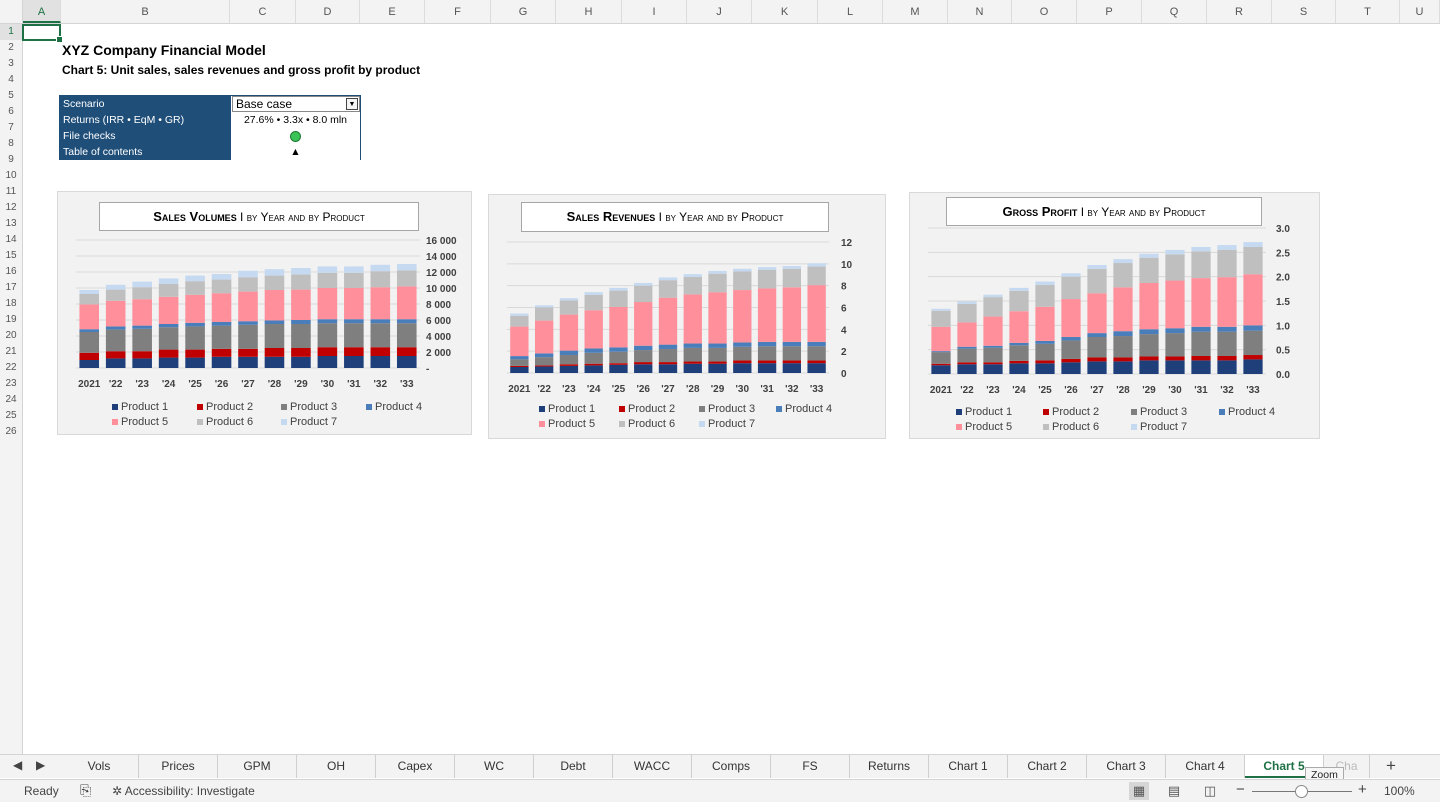 This screenshot has height=802, width=1440. I want to click on legend-entry: Product 6, so click(651, 424).